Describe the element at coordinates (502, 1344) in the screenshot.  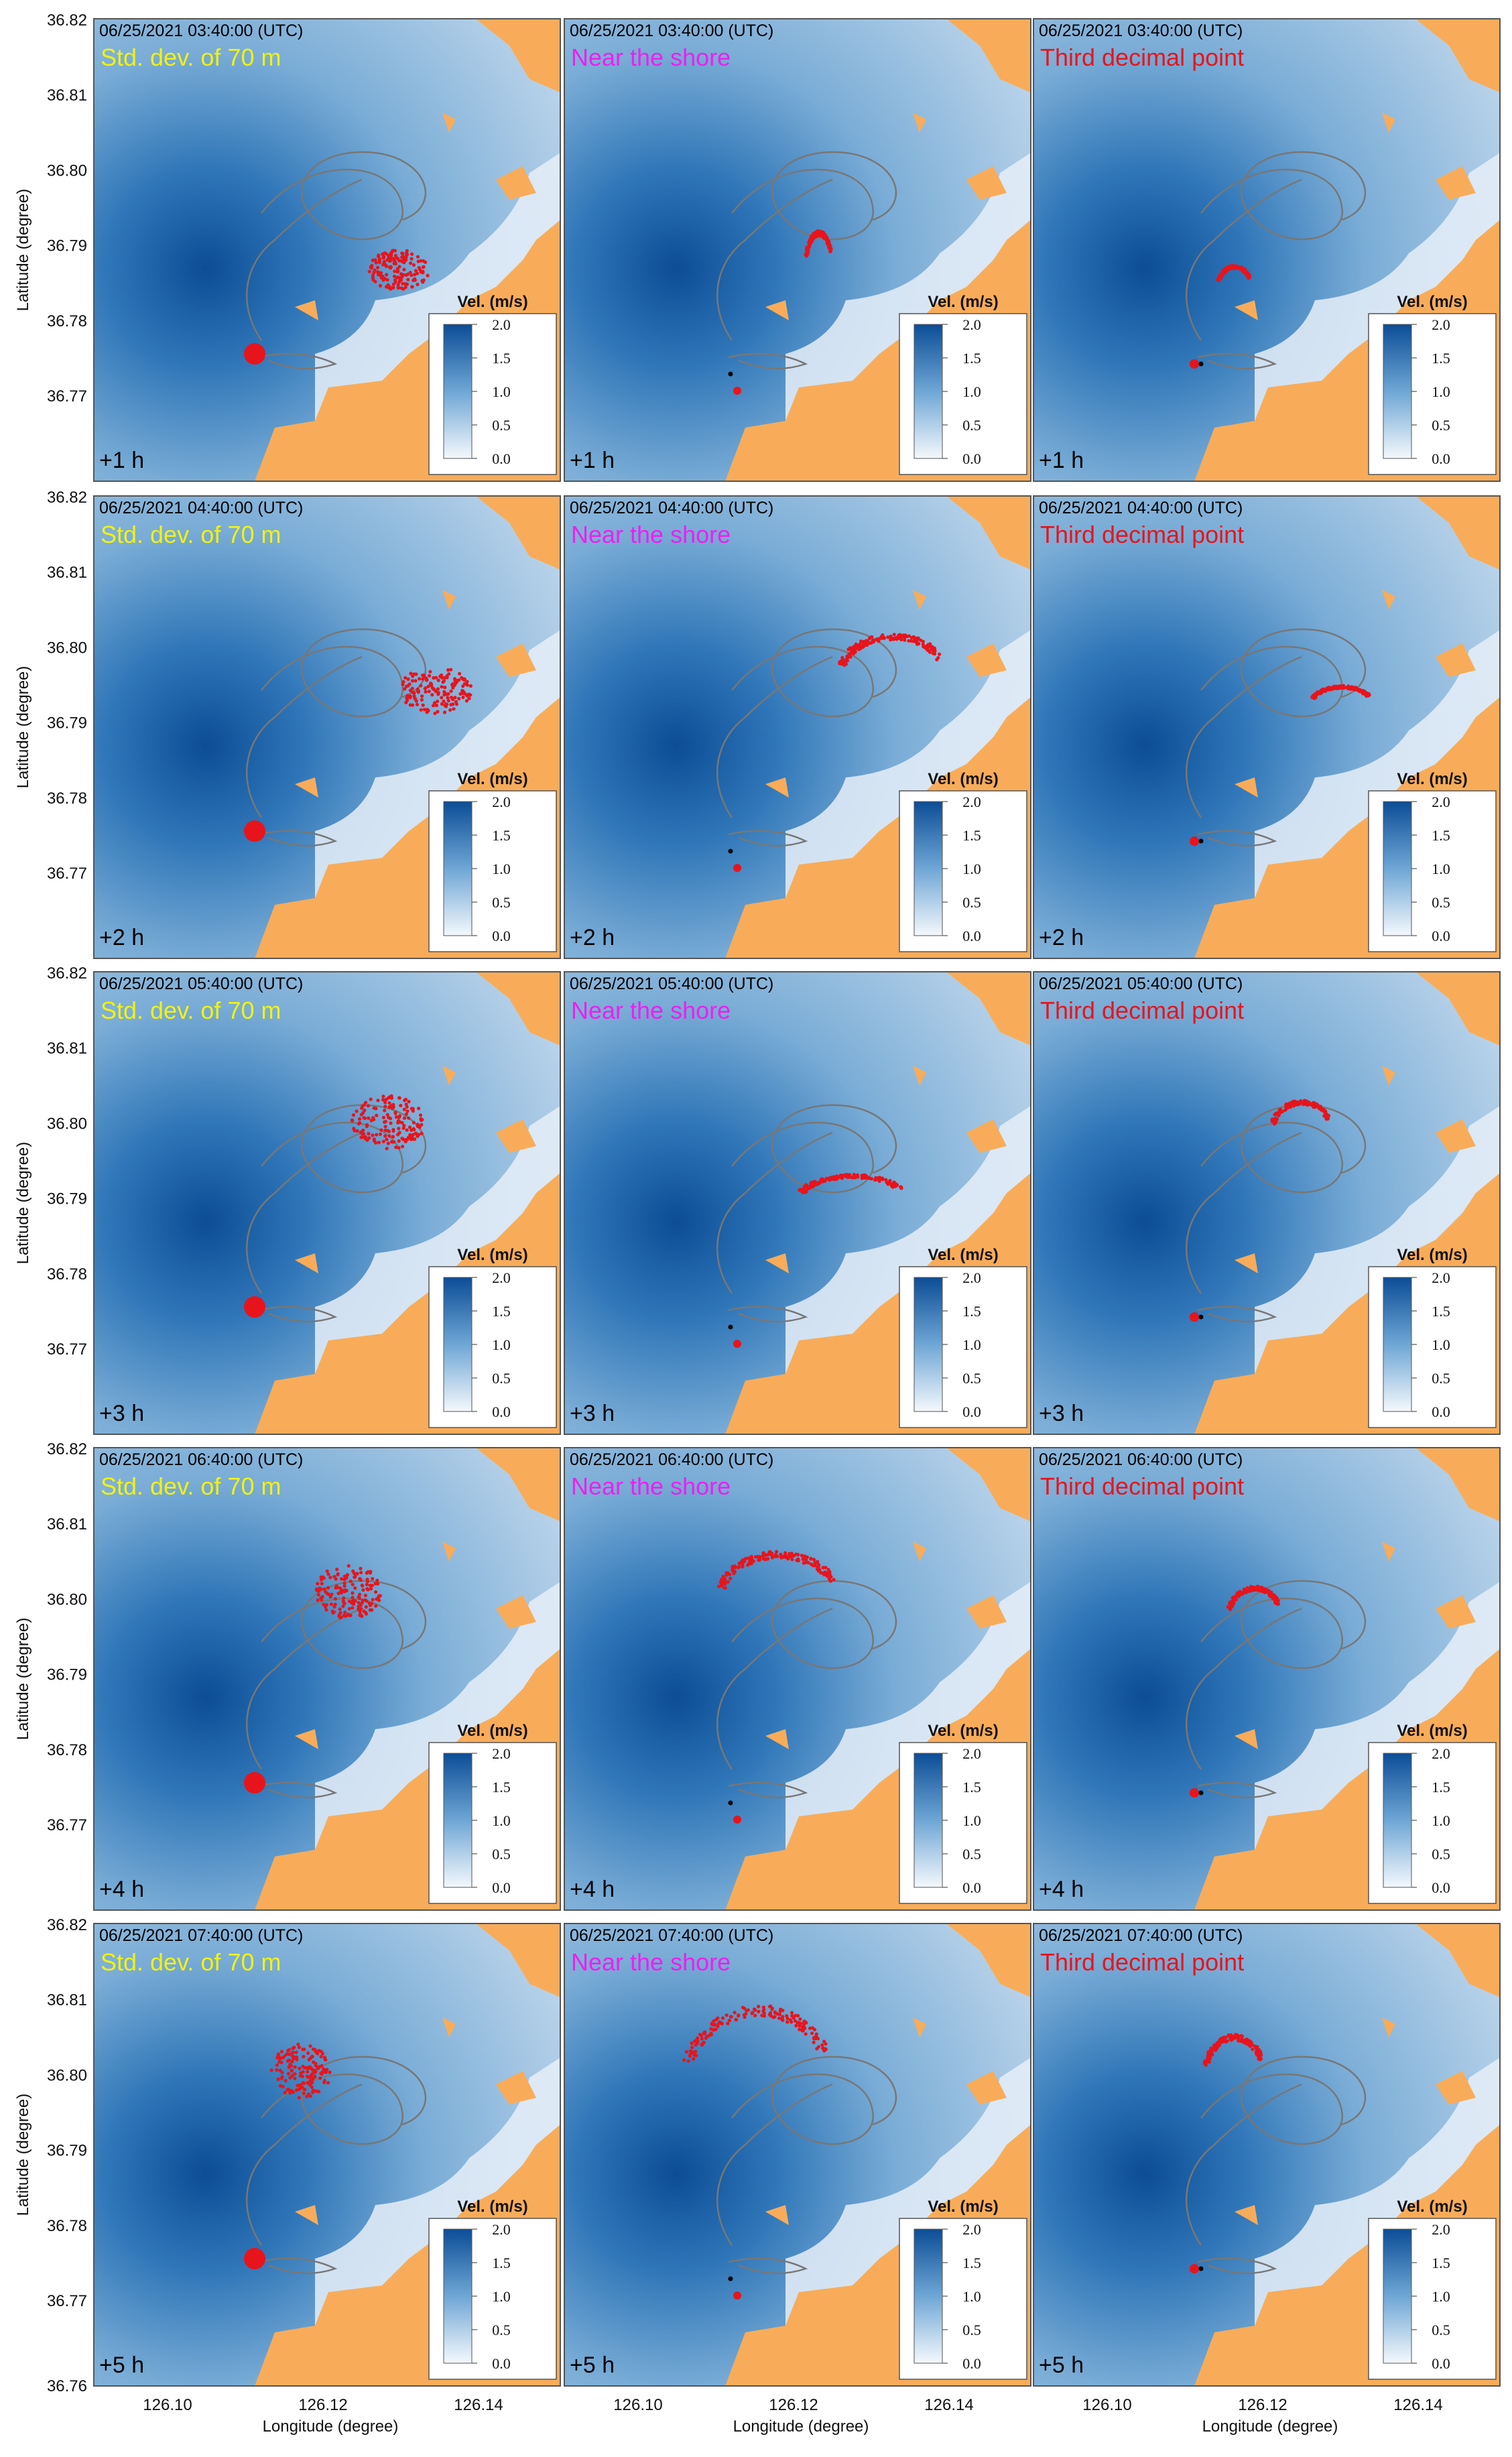
I see `colorbar-tick-label: 1.0` at that location.